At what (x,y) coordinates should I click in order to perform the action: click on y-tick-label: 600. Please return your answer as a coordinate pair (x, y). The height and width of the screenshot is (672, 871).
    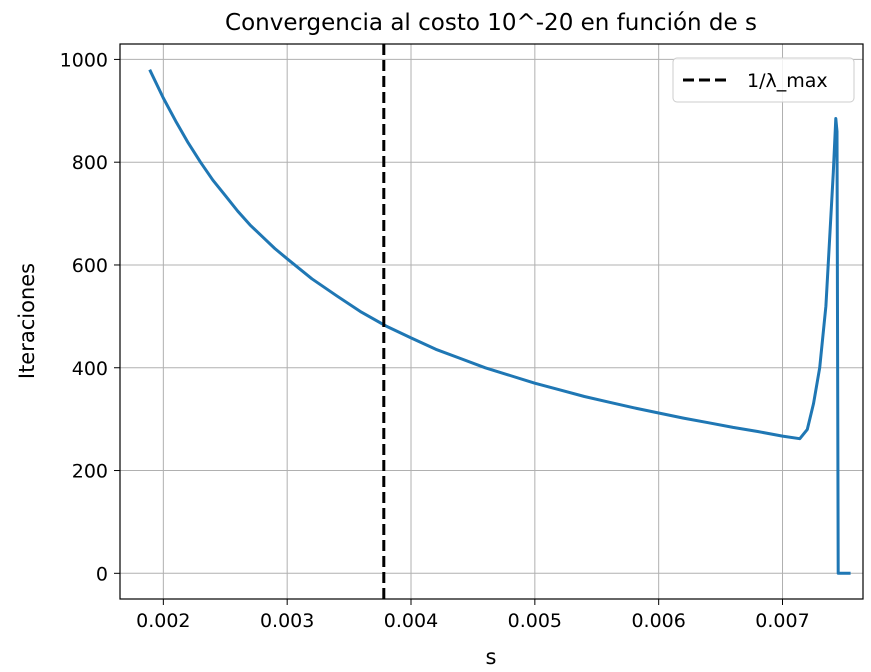
    Looking at the image, I should click on (90, 266).